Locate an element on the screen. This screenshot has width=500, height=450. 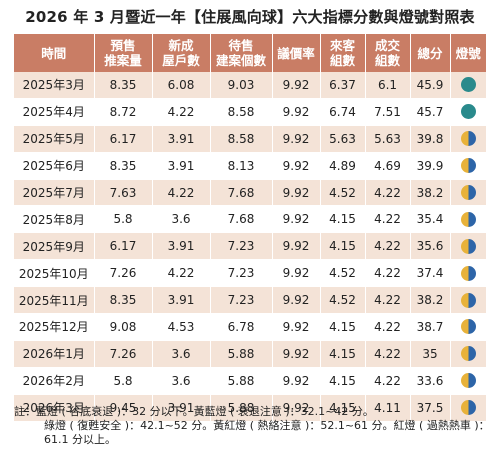
column-header: 成交 組數 is located at coordinates (388, 53).